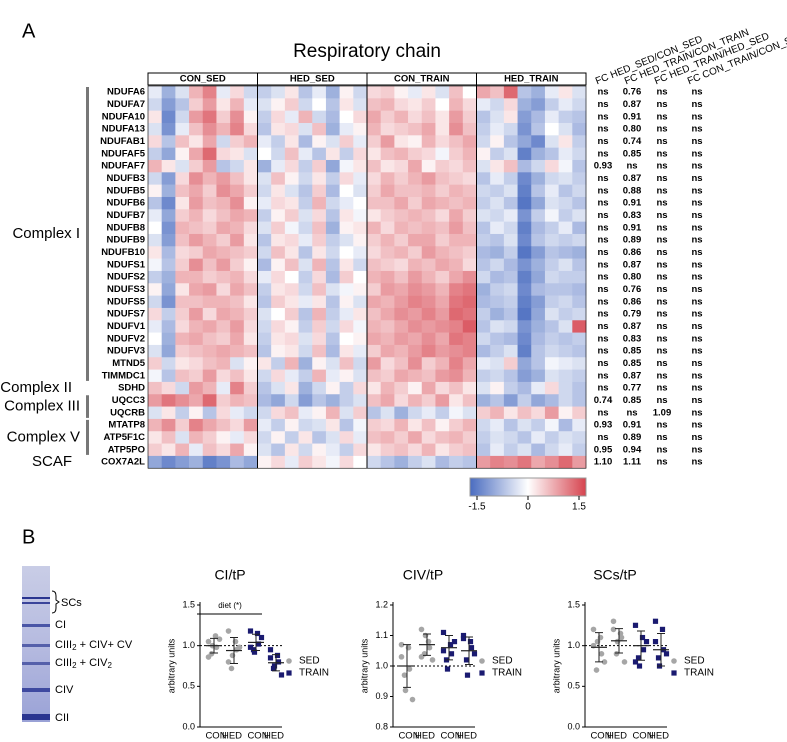  What do you see at coordinates (63, 663) in the screenshot?
I see `gel-label-part: CIII` at bounding box center [63, 663].